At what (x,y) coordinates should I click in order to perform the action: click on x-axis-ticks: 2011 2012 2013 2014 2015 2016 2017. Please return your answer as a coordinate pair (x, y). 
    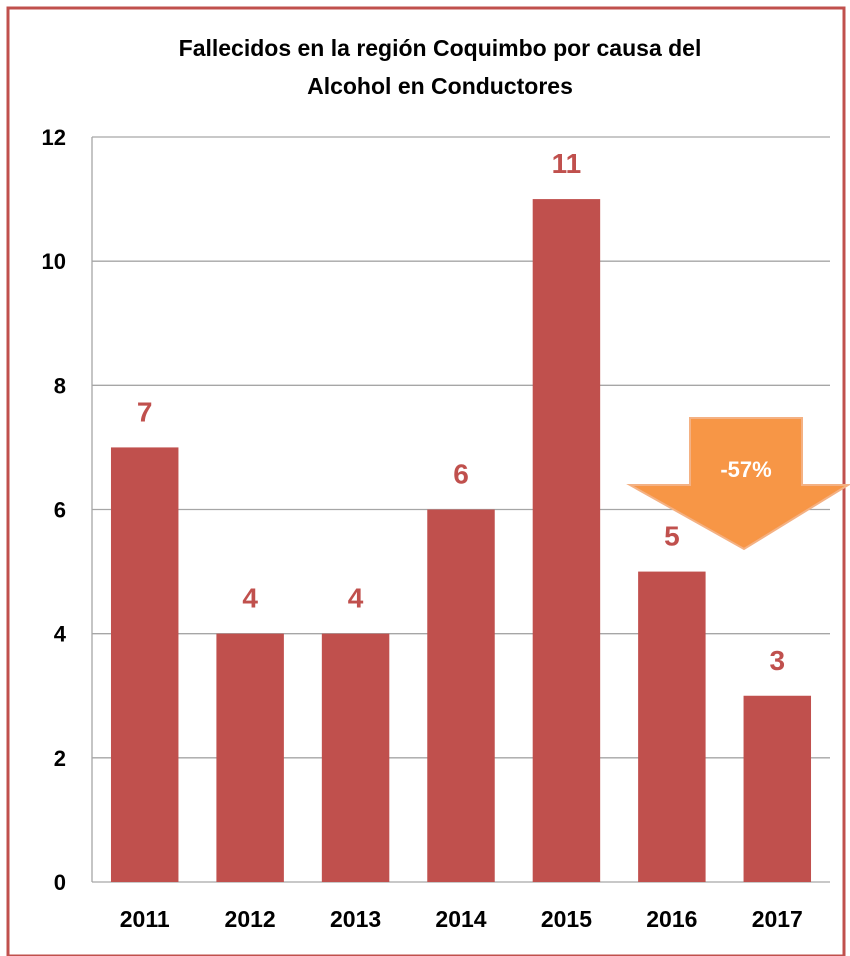
    Looking at the image, I should click on (461, 919).